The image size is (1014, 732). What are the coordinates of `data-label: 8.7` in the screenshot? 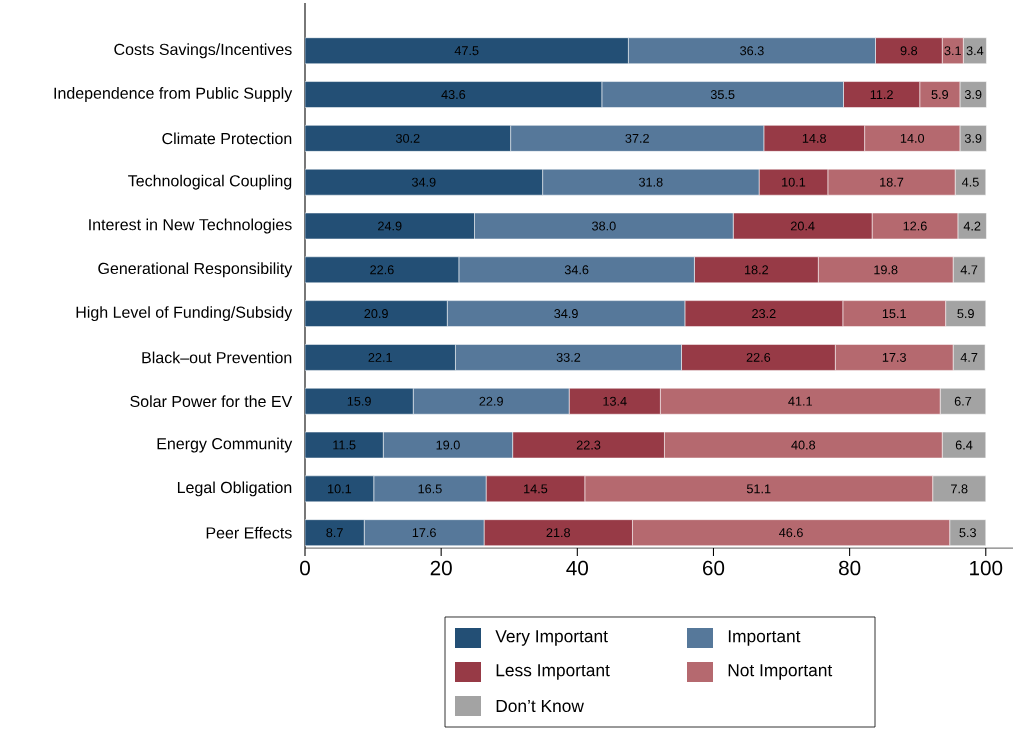 It's located at (334, 533).